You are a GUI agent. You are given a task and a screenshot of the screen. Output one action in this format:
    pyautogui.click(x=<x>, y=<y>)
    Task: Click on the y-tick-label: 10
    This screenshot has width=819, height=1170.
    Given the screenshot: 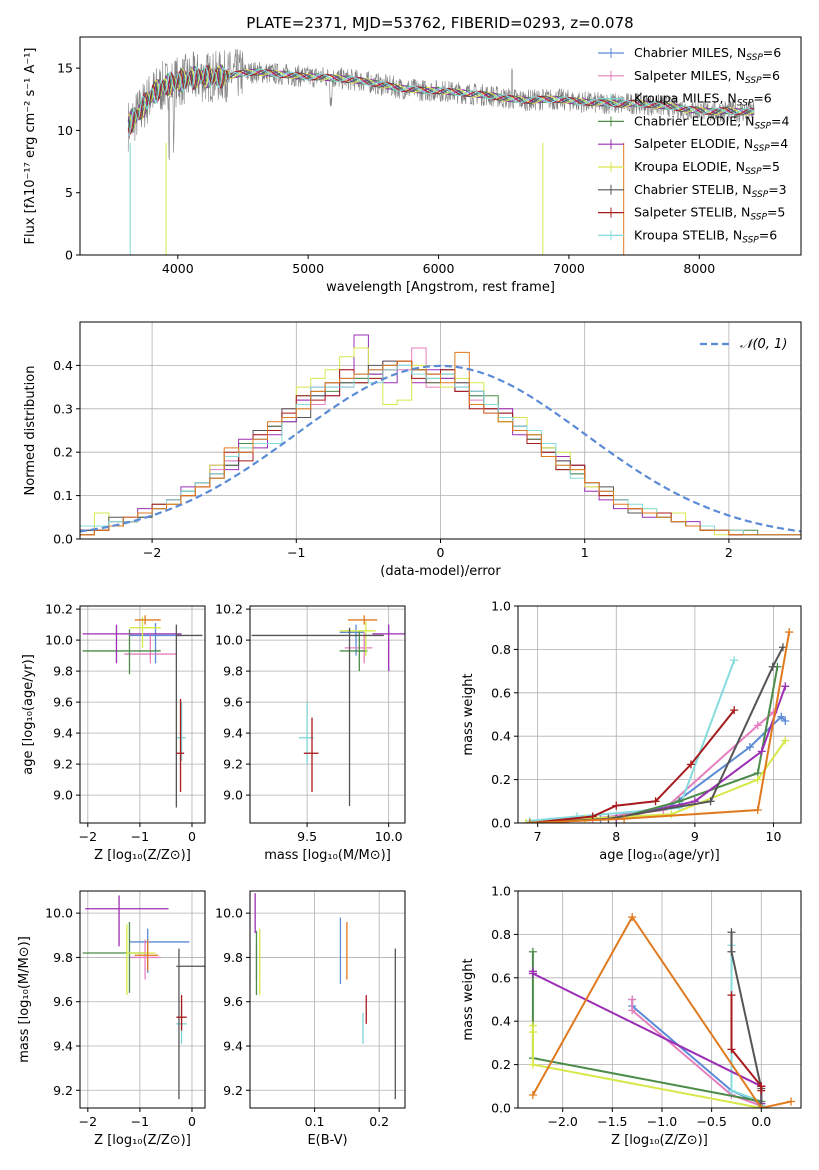 What is the action you would take?
    pyautogui.click(x=65, y=130)
    